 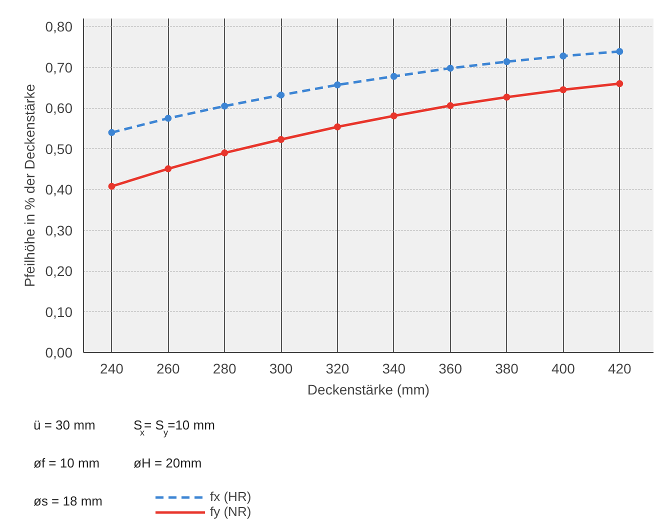 I want to click on x-tick-label: 400, so click(x=564, y=368).